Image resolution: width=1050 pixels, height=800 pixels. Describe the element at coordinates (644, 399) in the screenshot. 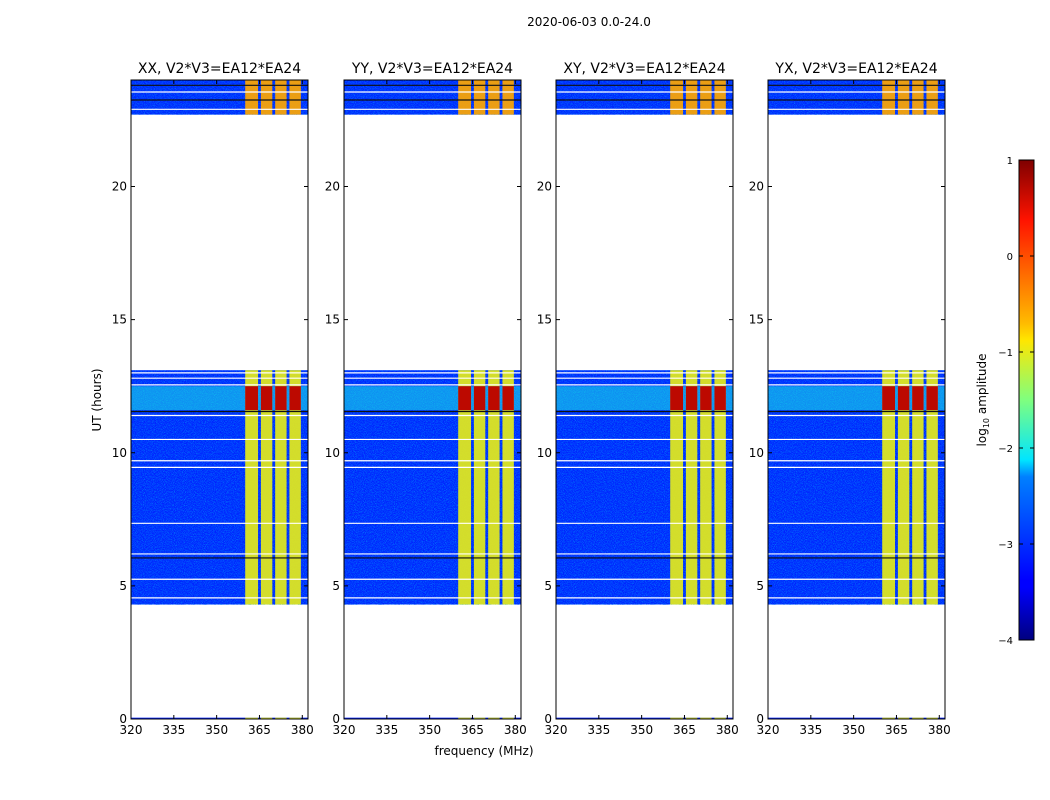

I see `panel-frame` at that location.